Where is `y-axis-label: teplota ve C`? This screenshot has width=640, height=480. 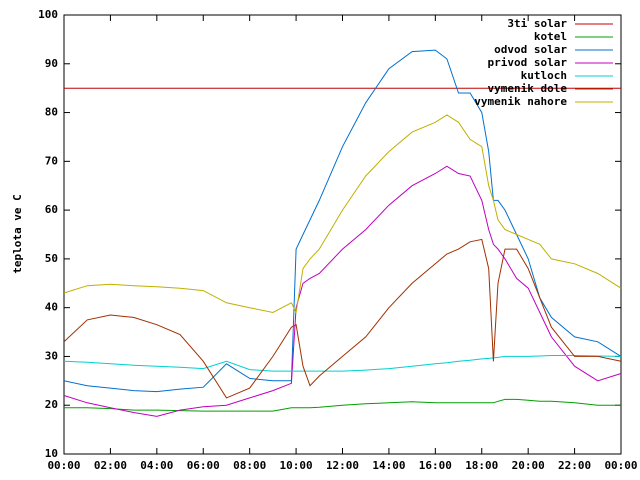 y-axis-label: teplota ve C is located at coordinates (17, 233).